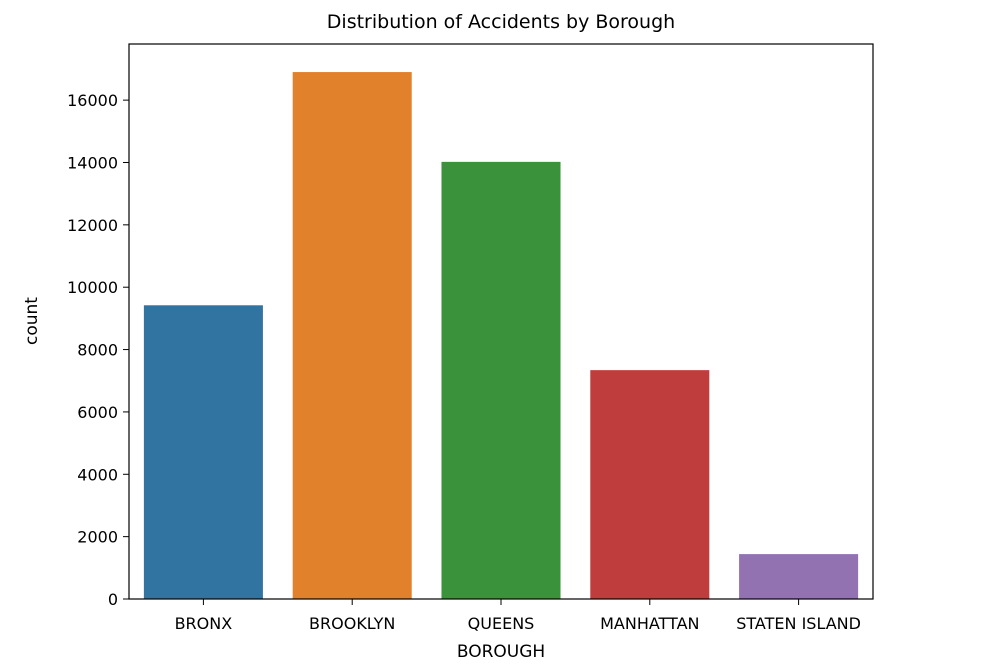 The image size is (988, 667). I want to click on y-axis-label: count, so click(32, 321).